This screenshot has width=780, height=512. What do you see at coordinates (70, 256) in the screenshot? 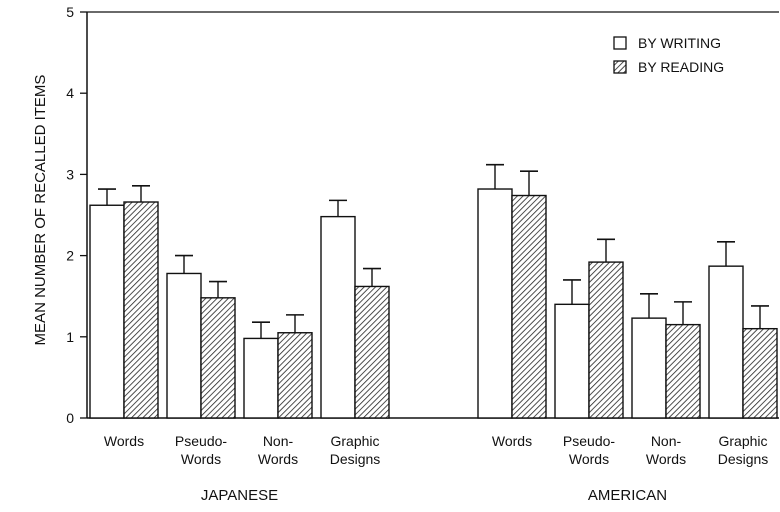
I see `y-tick-label: 2` at bounding box center [70, 256].